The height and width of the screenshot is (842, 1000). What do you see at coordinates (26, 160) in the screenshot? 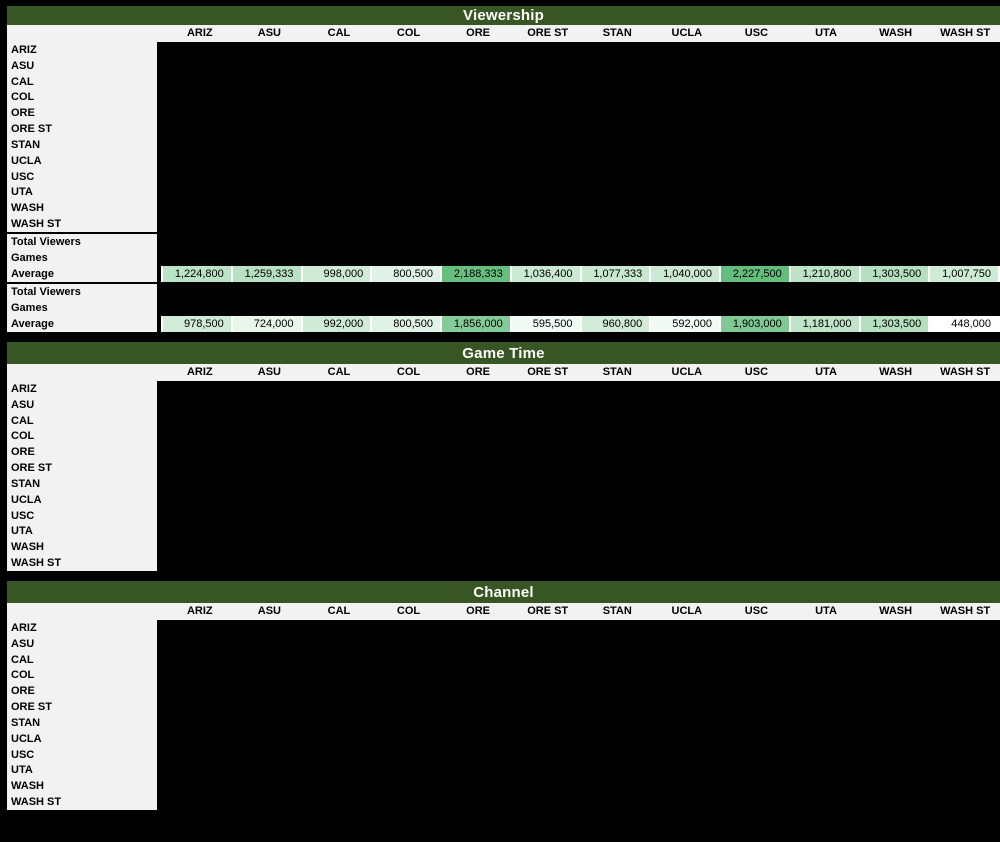
I see `row-label-ucla: UCLA` at bounding box center [26, 160].